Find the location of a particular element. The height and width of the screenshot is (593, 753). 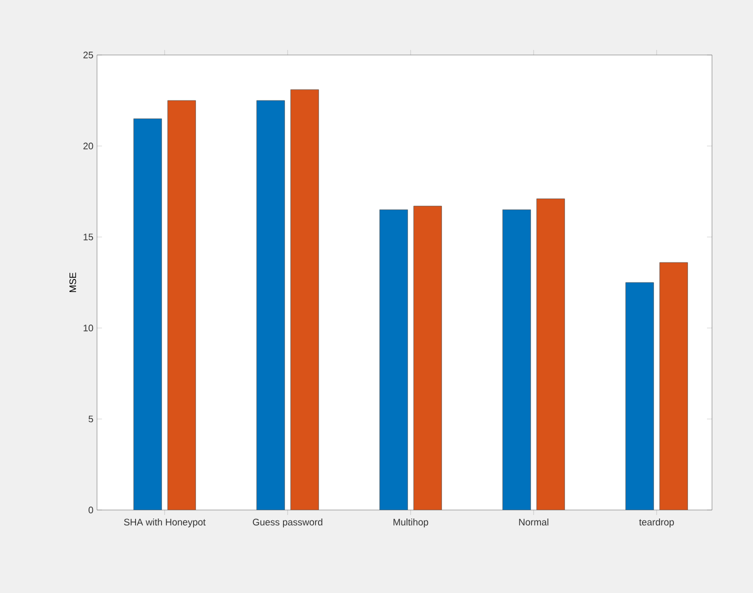

y-tick-label: 0 is located at coordinates (91, 510).